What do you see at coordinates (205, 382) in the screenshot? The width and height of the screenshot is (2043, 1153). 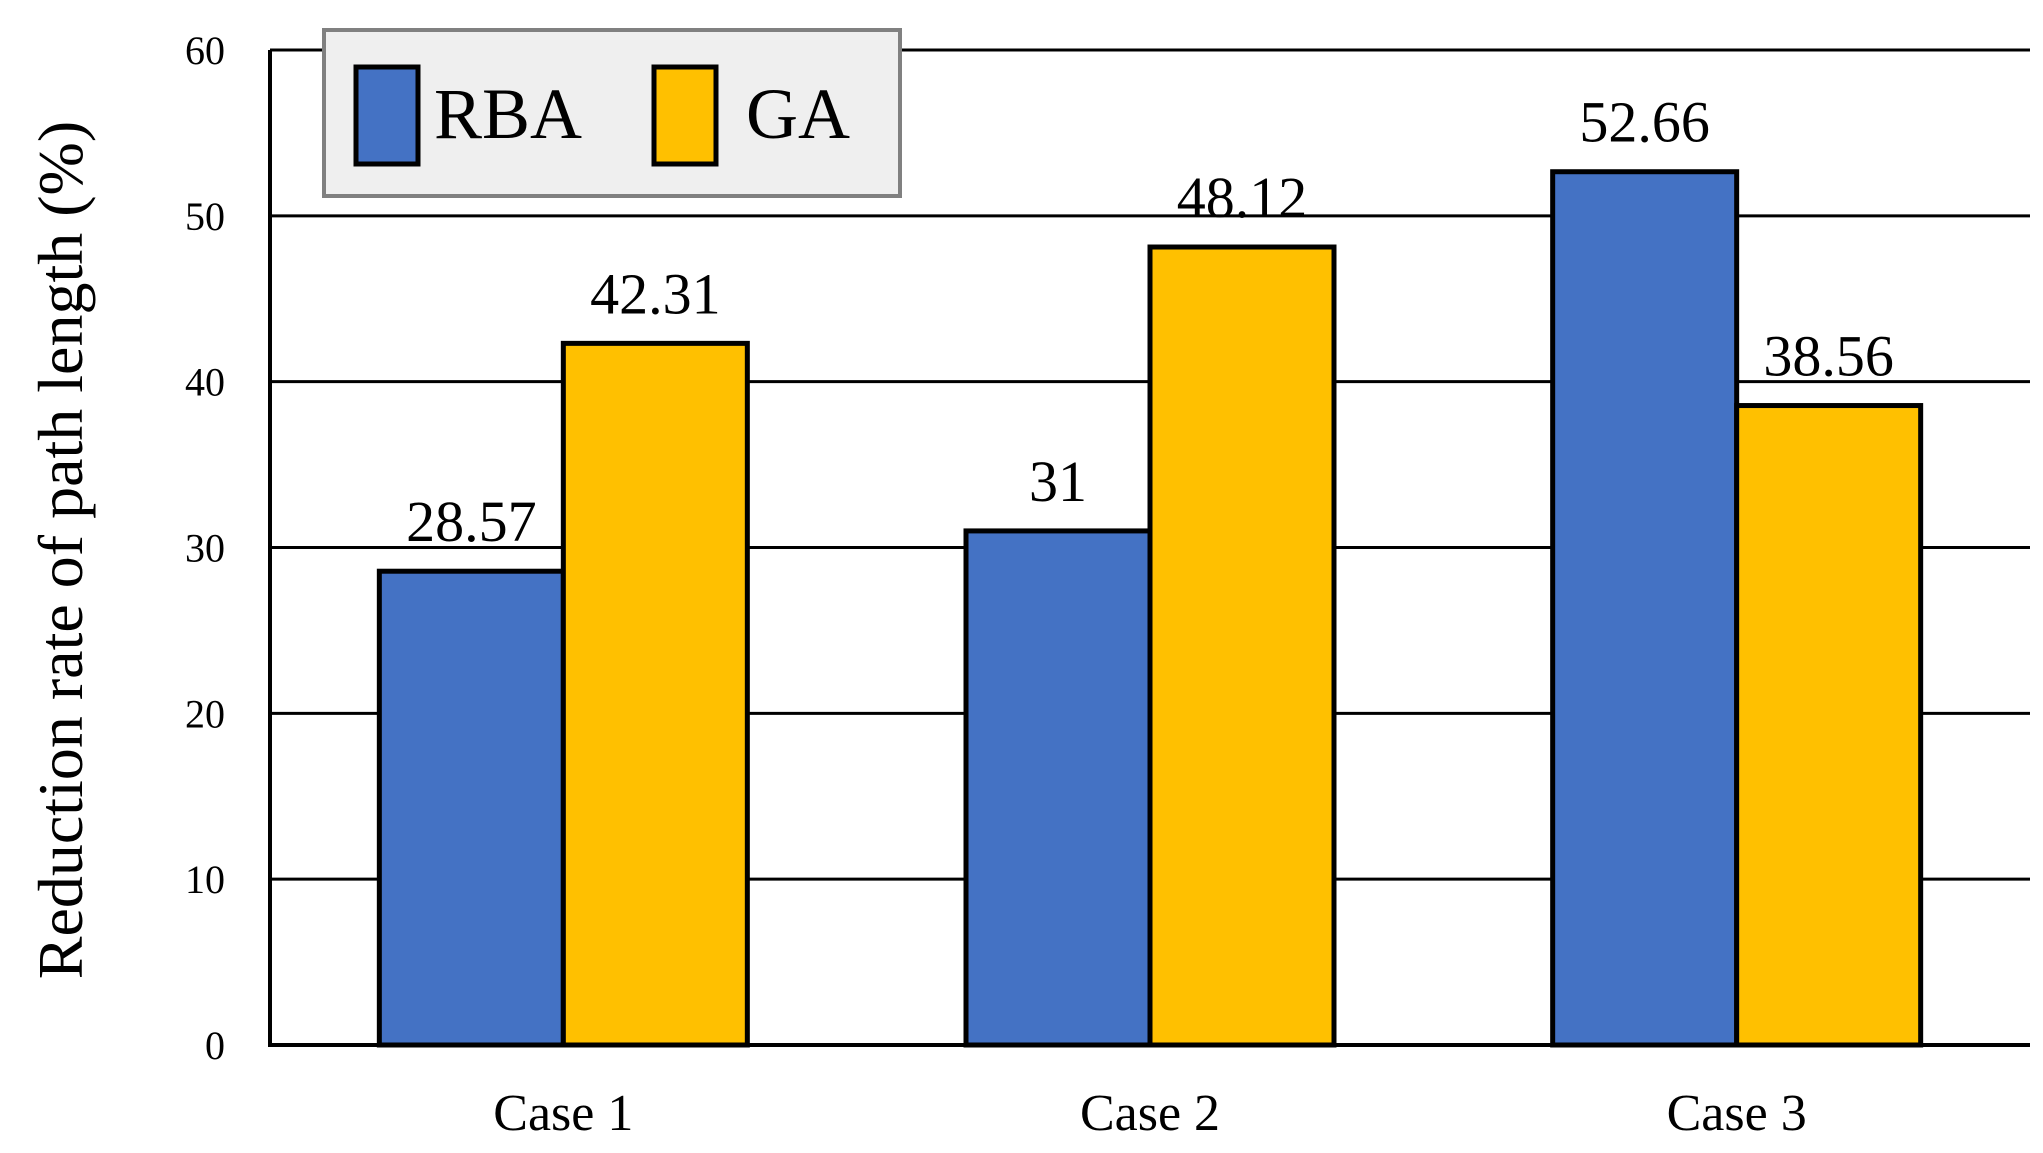 I see `y-tick-label: 40` at bounding box center [205, 382].